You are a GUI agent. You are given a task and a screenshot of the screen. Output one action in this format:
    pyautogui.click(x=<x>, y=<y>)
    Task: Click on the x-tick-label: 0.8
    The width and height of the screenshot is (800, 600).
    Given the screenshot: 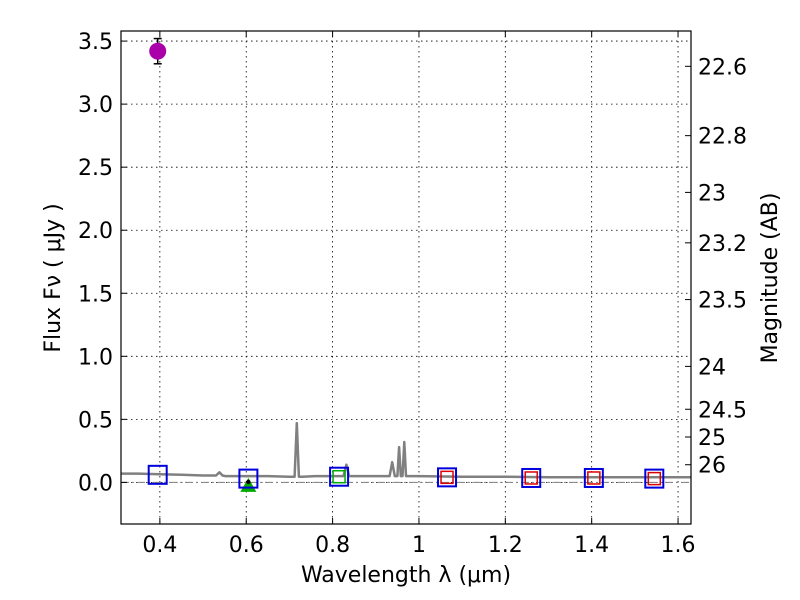 What is the action you would take?
    pyautogui.click(x=332, y=545)
    